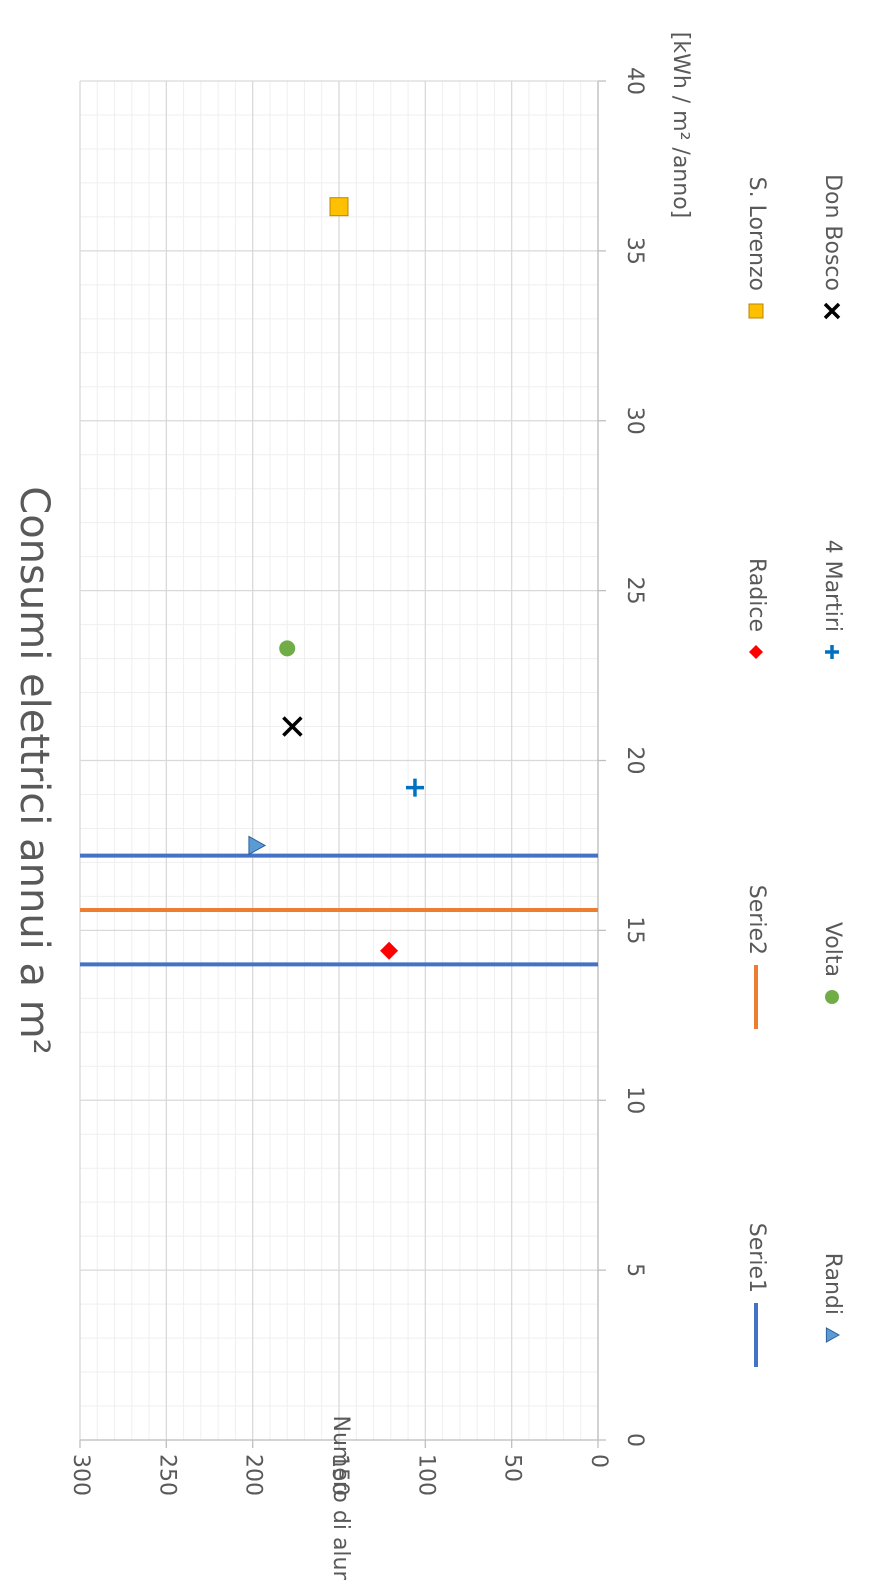 The image size is (890, 1585). I want to click on x-tick-label: 10, so click(634, 1100).